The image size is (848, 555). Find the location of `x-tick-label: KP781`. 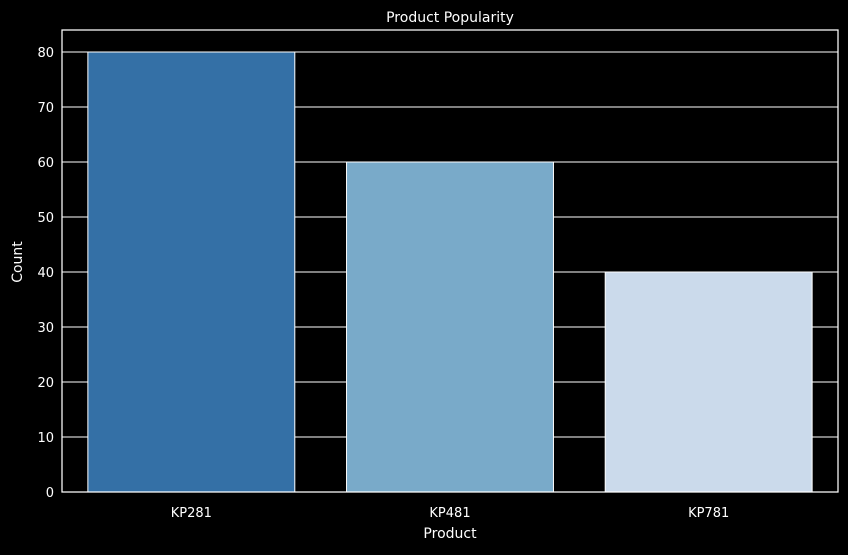

x-tick-label: KP781 is located at coordinates (708, 513).